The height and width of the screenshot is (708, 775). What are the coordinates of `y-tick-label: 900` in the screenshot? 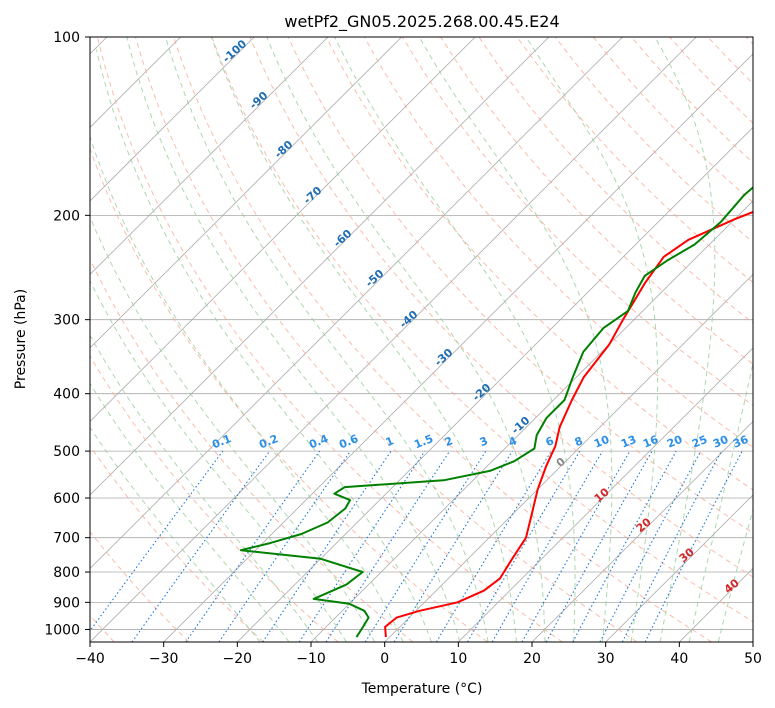 It's located at (66, 603).